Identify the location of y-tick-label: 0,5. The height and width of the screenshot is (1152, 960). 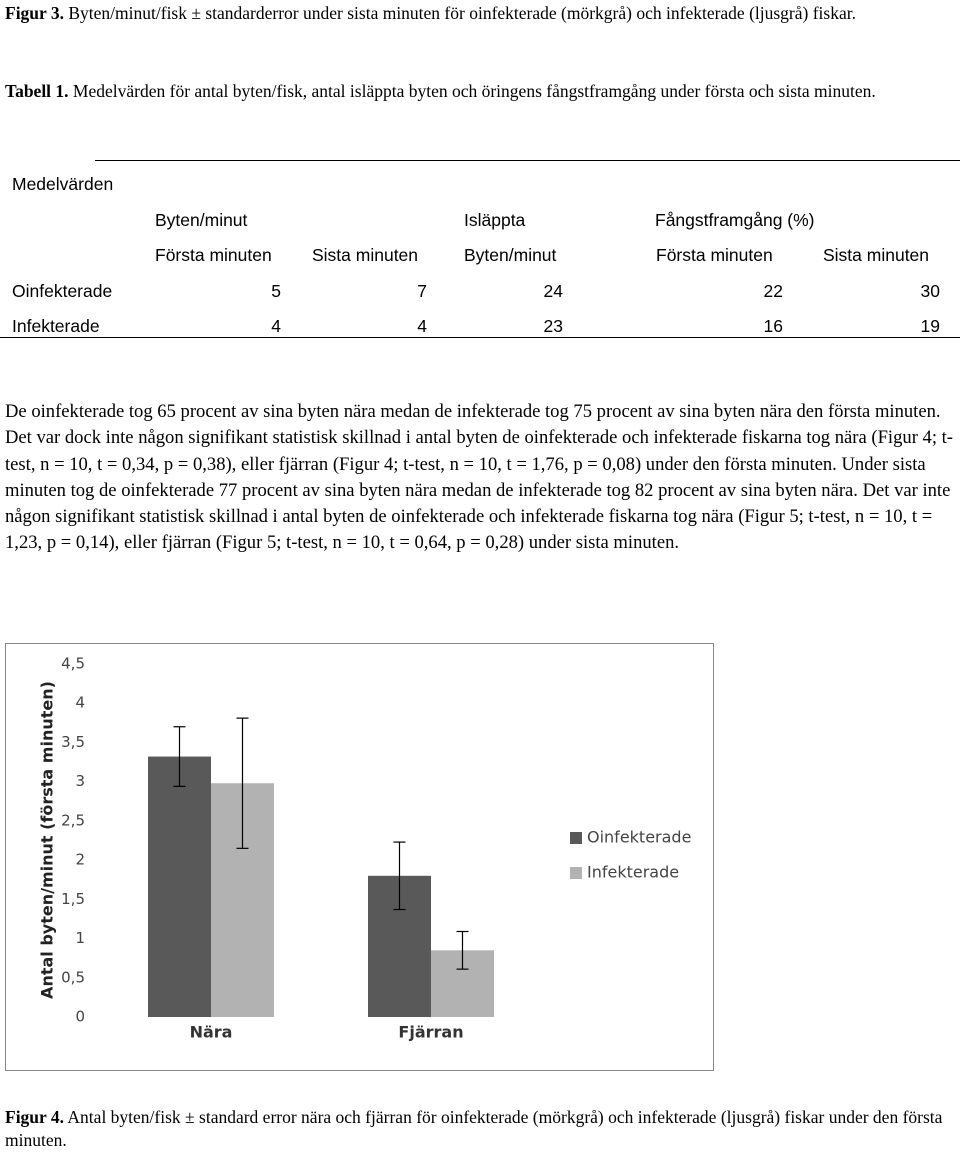
(73, 977).